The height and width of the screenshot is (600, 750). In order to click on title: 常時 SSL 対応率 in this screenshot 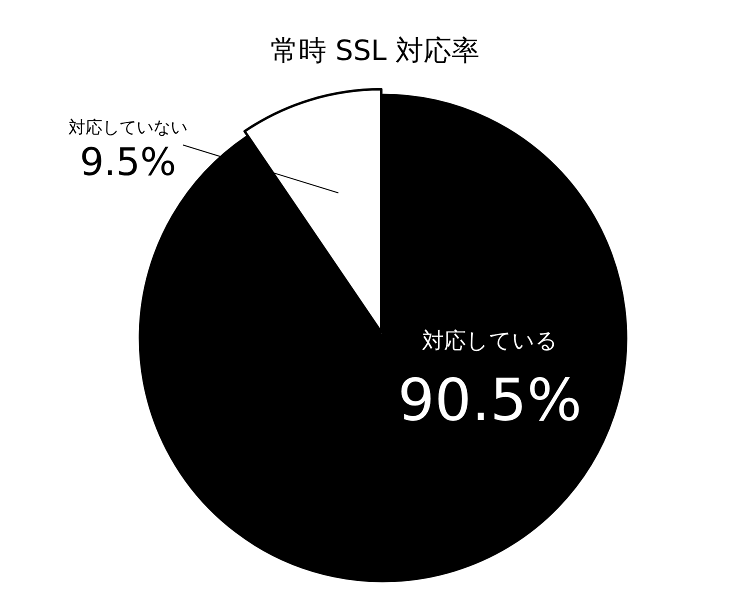, I will do `click(375, 50)`.